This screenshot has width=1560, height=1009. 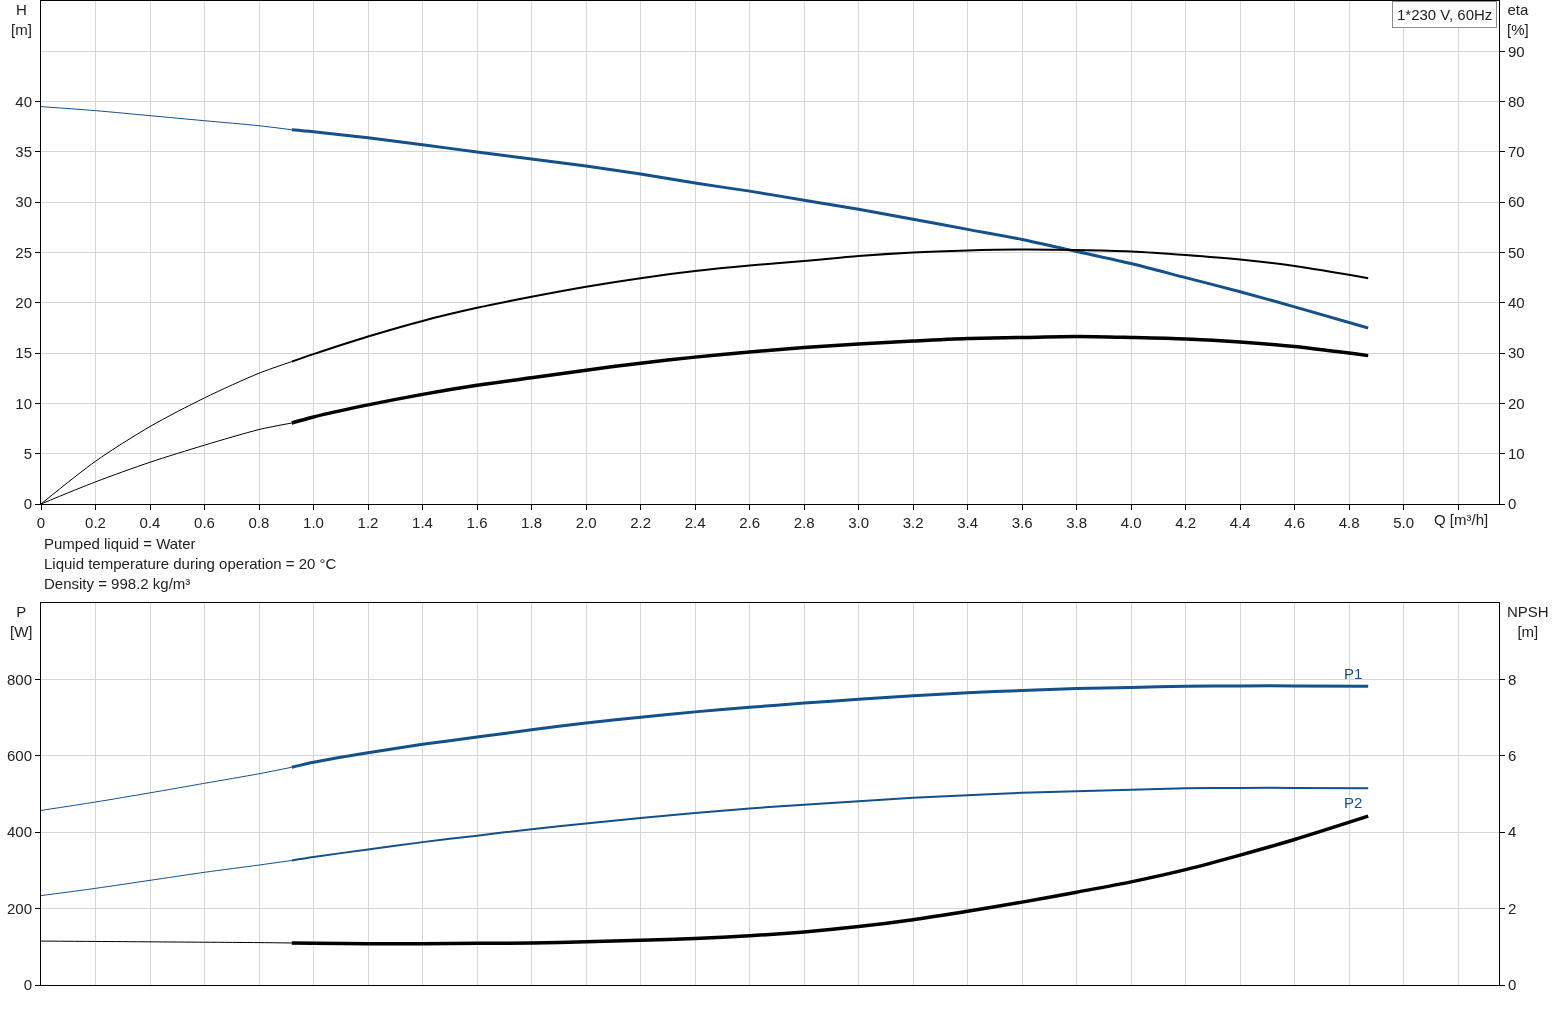 What do you see at coordinates (1186, 522) in the screenshot?
I see `x-tick-label: 4.2` at bounding box center [1186, 522].